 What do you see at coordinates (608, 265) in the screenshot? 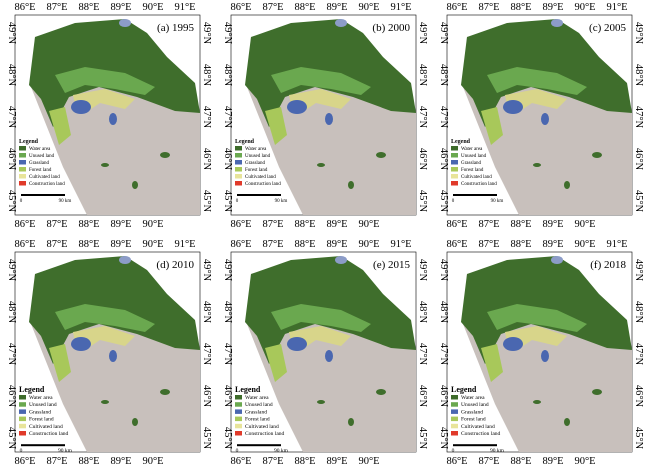
I see `panel-label: (f) 2018` at bounding box center [608, 265].